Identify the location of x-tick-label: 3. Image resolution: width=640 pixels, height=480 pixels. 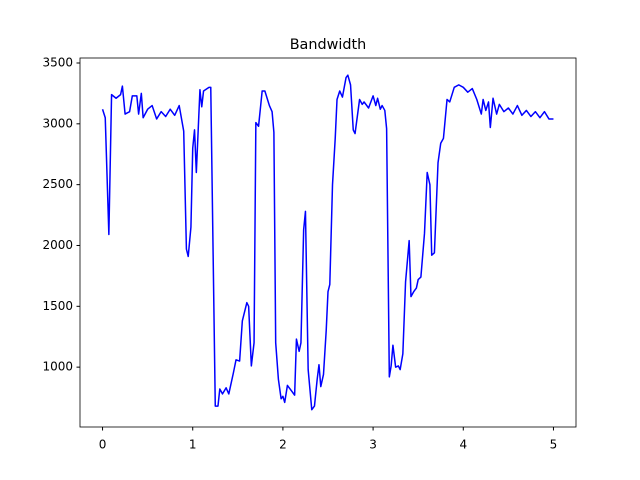
(373, 445).